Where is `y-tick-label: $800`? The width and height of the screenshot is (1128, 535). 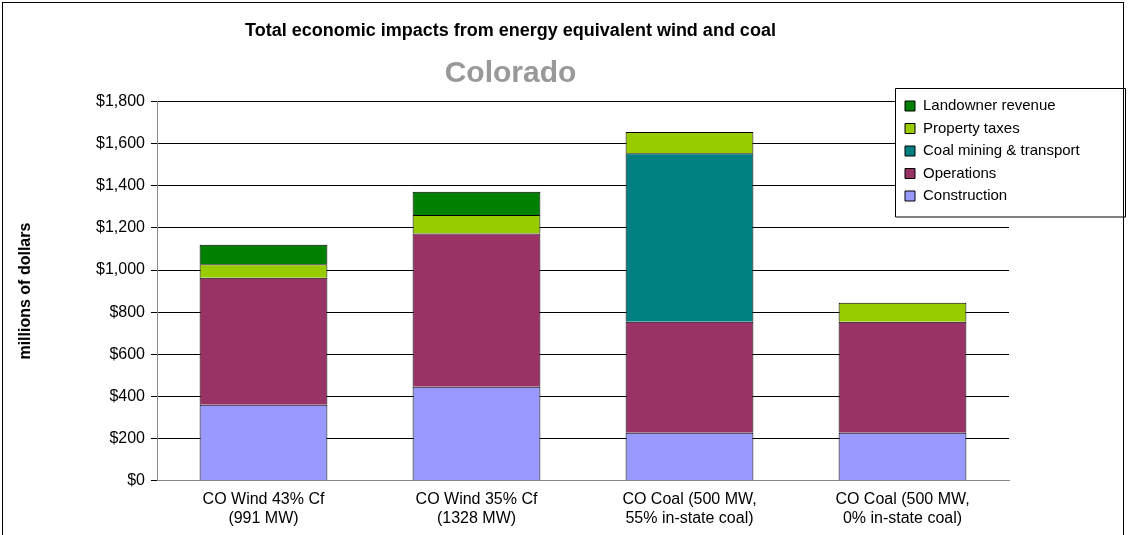 y-tick-label: $800 is located at coordinates (127, 311).